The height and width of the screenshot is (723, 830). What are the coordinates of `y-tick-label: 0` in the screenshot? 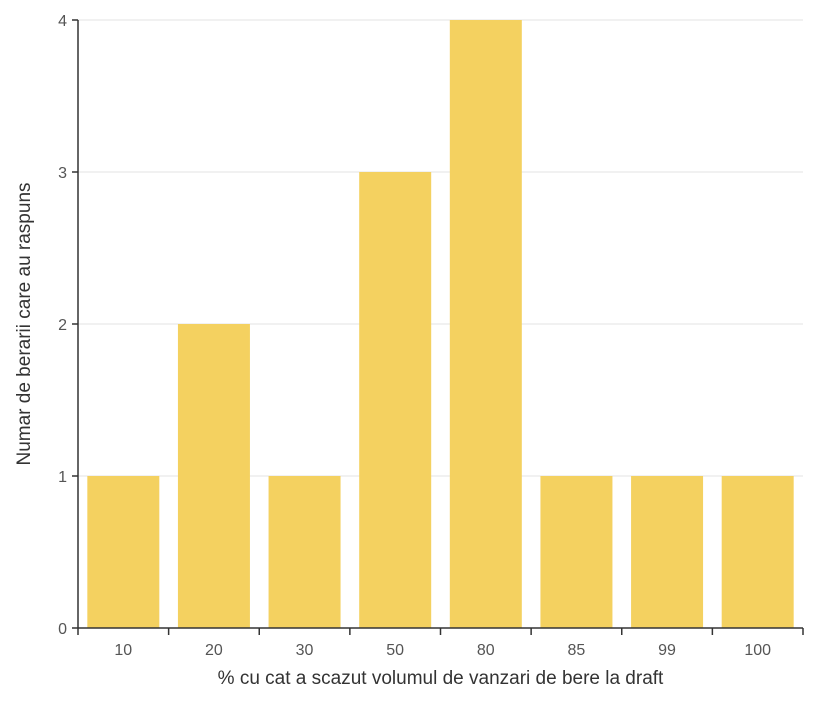 It's located at (62, 629).